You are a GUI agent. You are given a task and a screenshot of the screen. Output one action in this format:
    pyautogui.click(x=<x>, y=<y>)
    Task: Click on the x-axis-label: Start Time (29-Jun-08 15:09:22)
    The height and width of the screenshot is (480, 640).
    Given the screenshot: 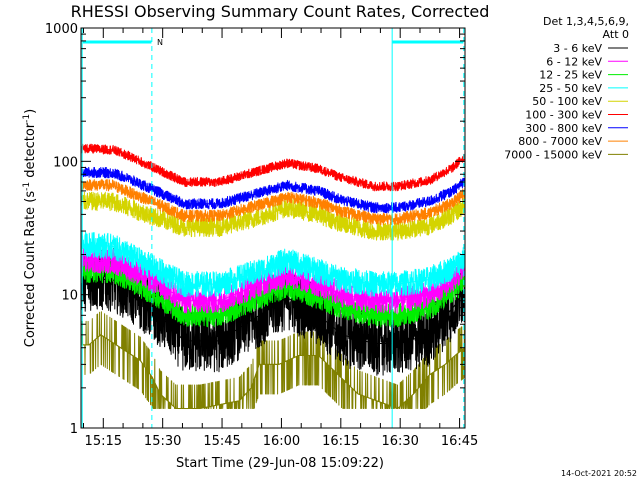 What is the action you would take?
    pyautogui.click(x=280, y=463)
    